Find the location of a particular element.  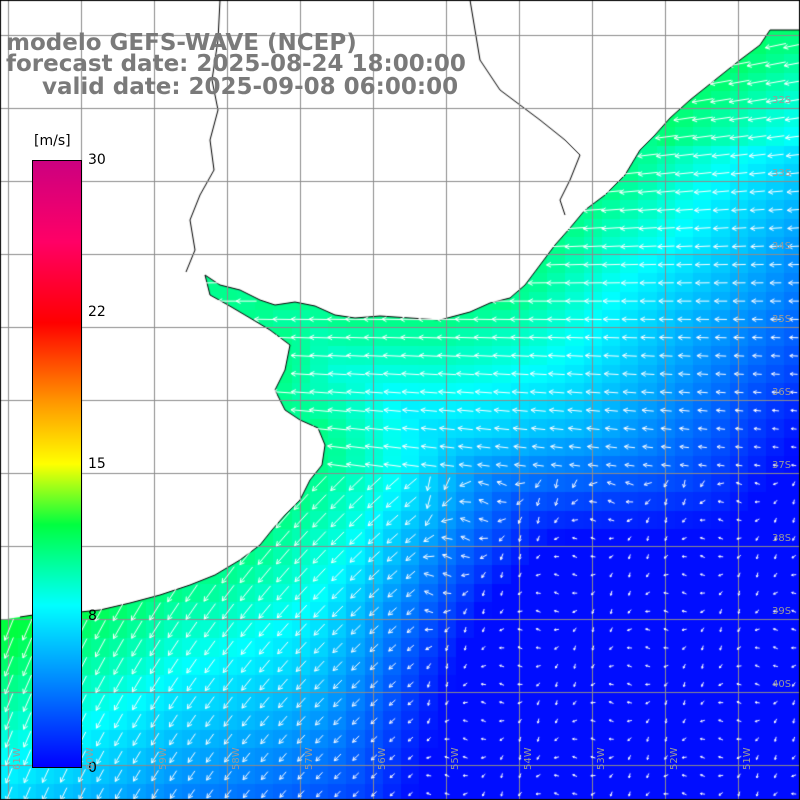

lat-label-36s: 36S is located at coordinates (782, 392).